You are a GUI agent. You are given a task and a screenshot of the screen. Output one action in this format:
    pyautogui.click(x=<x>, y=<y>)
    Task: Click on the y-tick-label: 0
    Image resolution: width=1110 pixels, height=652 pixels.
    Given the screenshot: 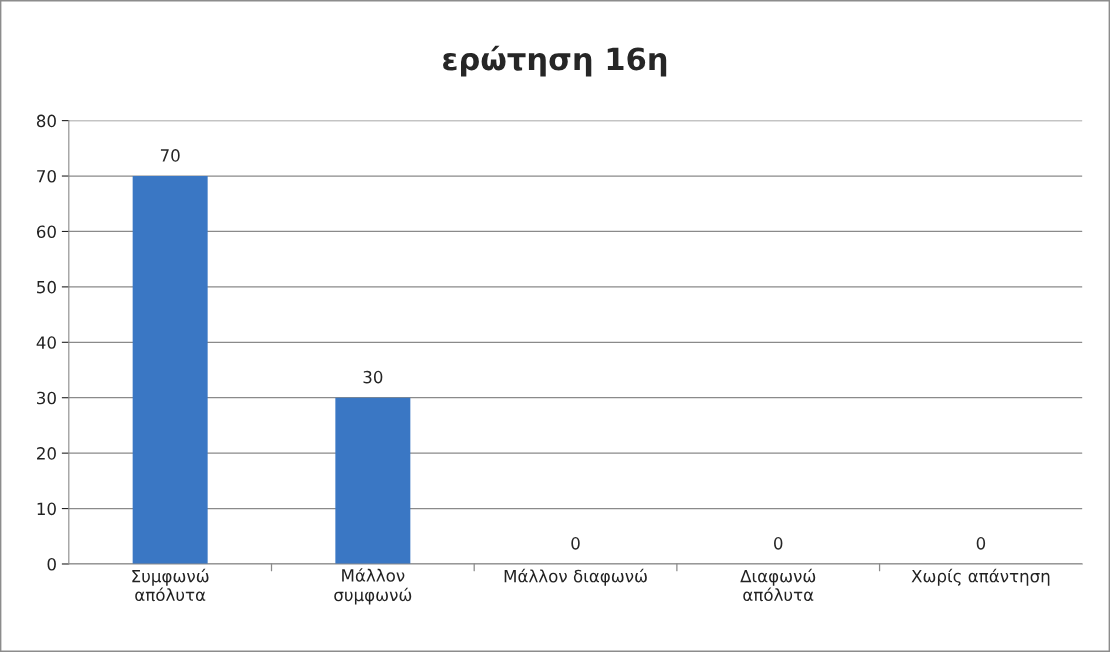 What is the action you would take?
    pyautogui.click(x=51, y=564)
    